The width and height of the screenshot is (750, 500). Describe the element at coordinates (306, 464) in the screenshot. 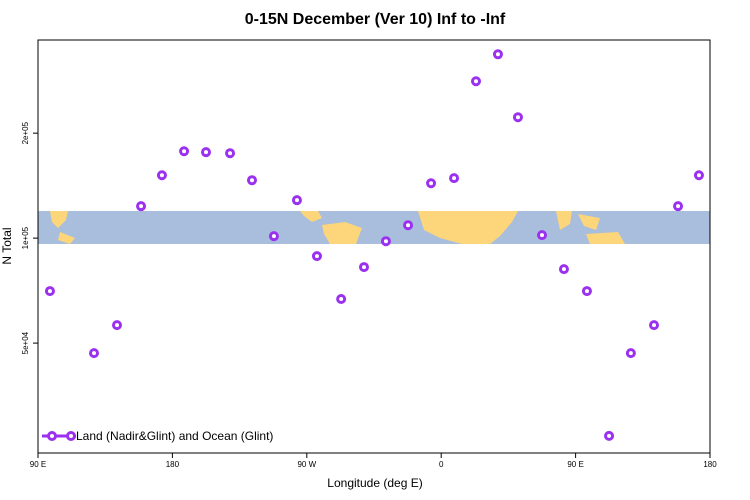

I see `x-tick-label: 90 W` at that location.